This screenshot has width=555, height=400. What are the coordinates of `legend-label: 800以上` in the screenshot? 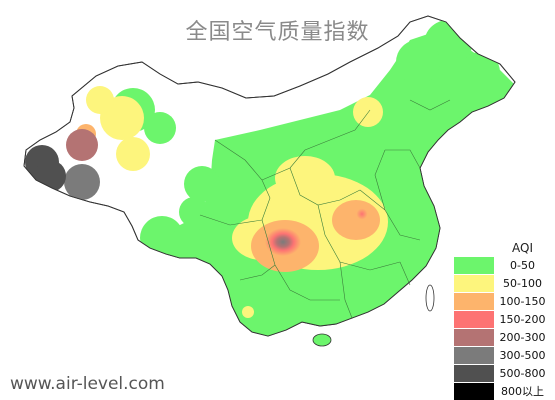 It's located at (522, 391).